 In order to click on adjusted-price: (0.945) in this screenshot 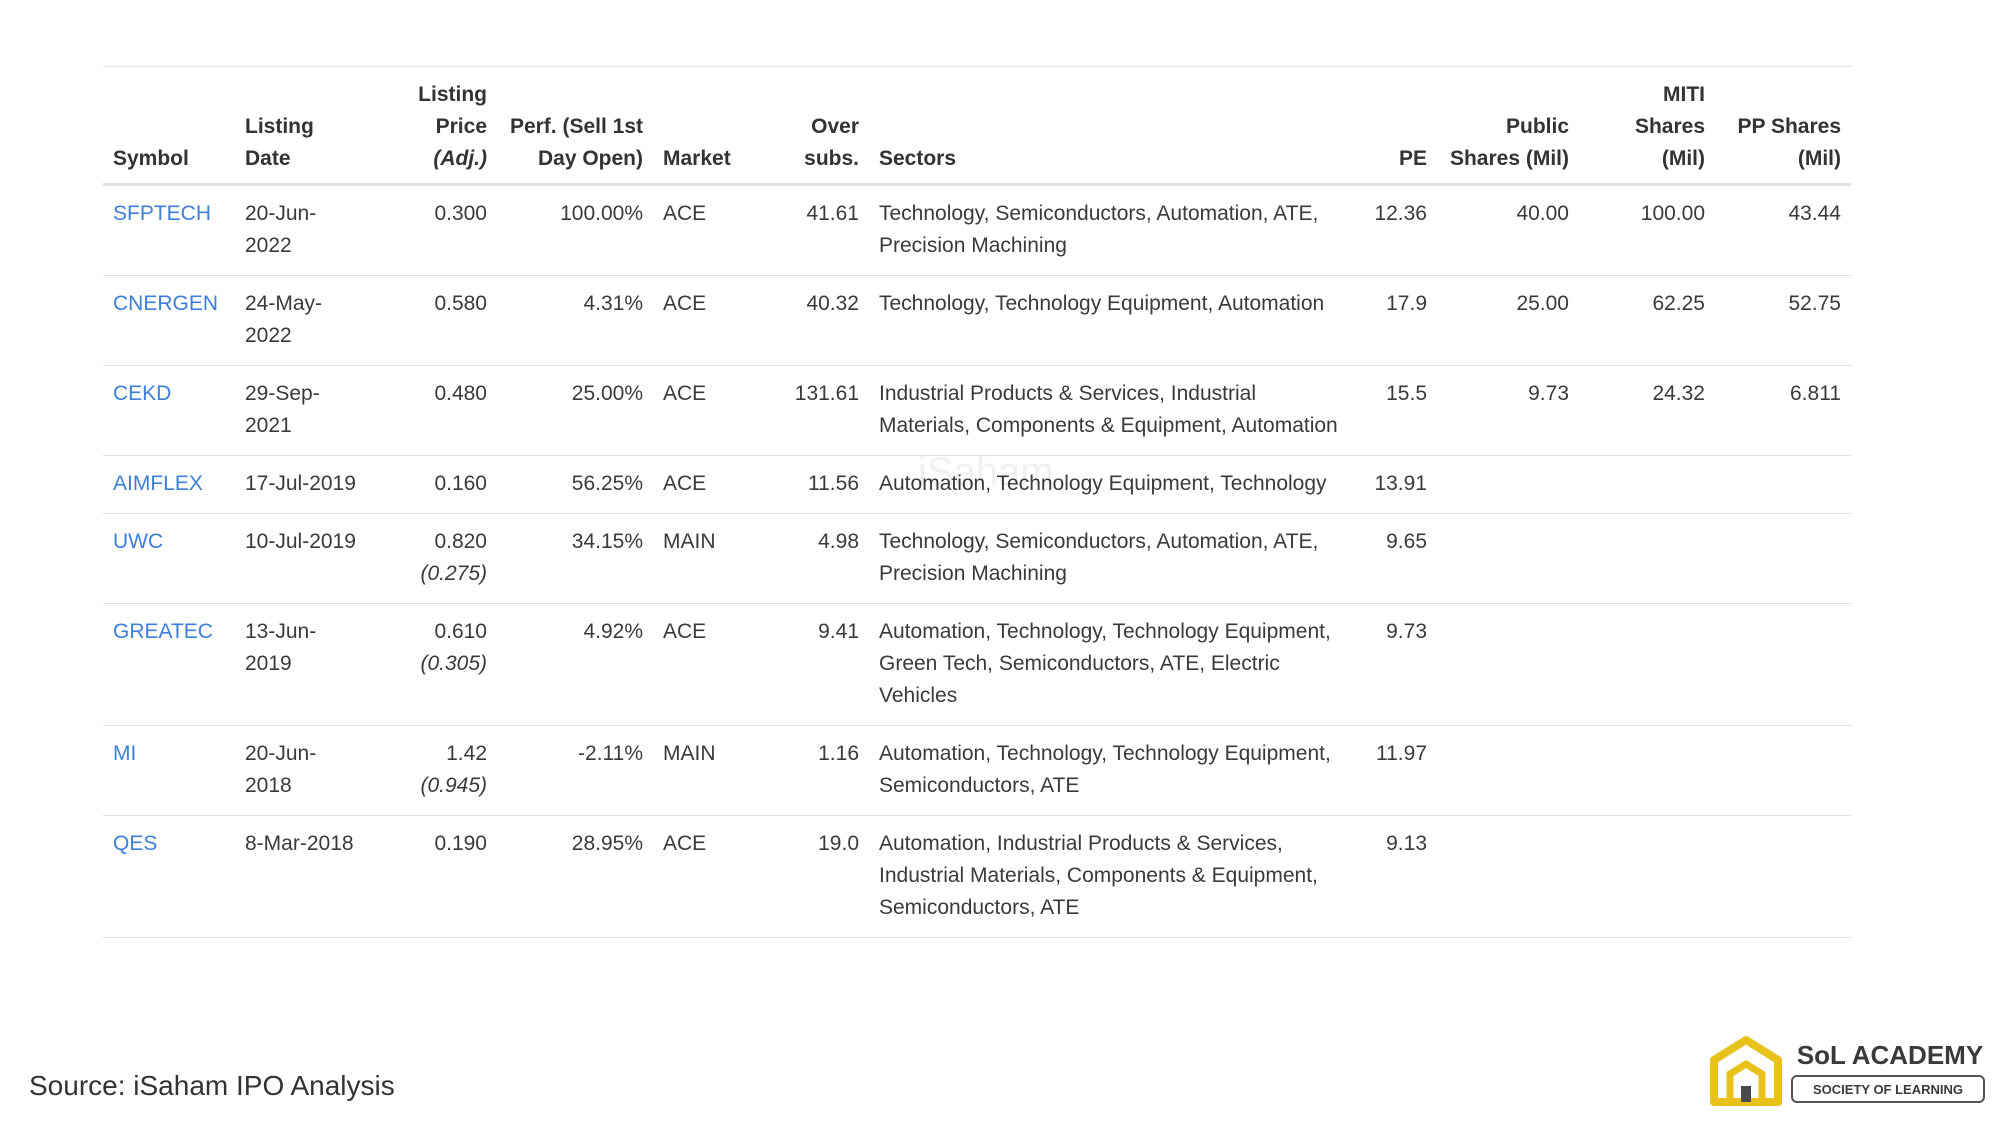, I will do `click(453, 785)`.